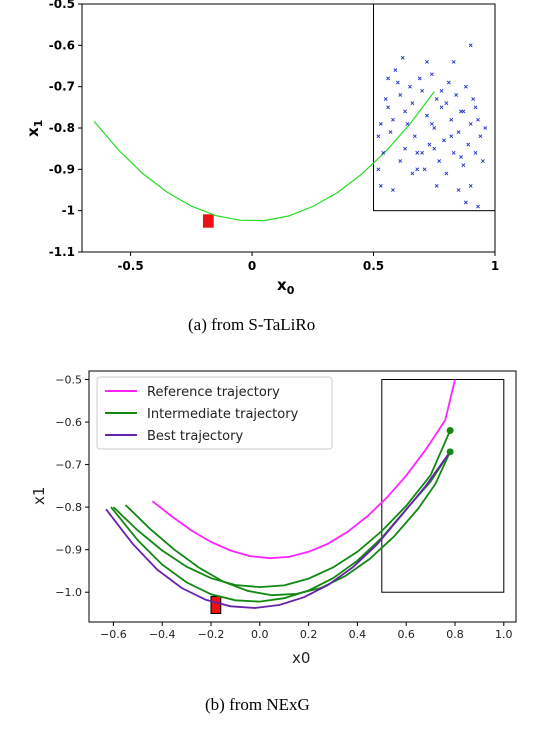  I want to click on x-tick-label: 0.5, so click(373, 266).